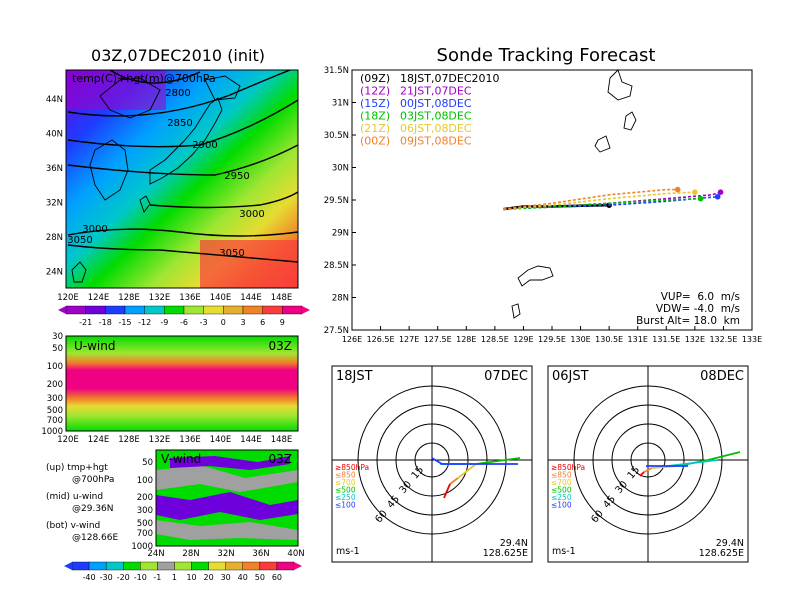 This screenshot has width=792, height=612. I want to click on u-wind-y-tick: 100, so click(55, 367).